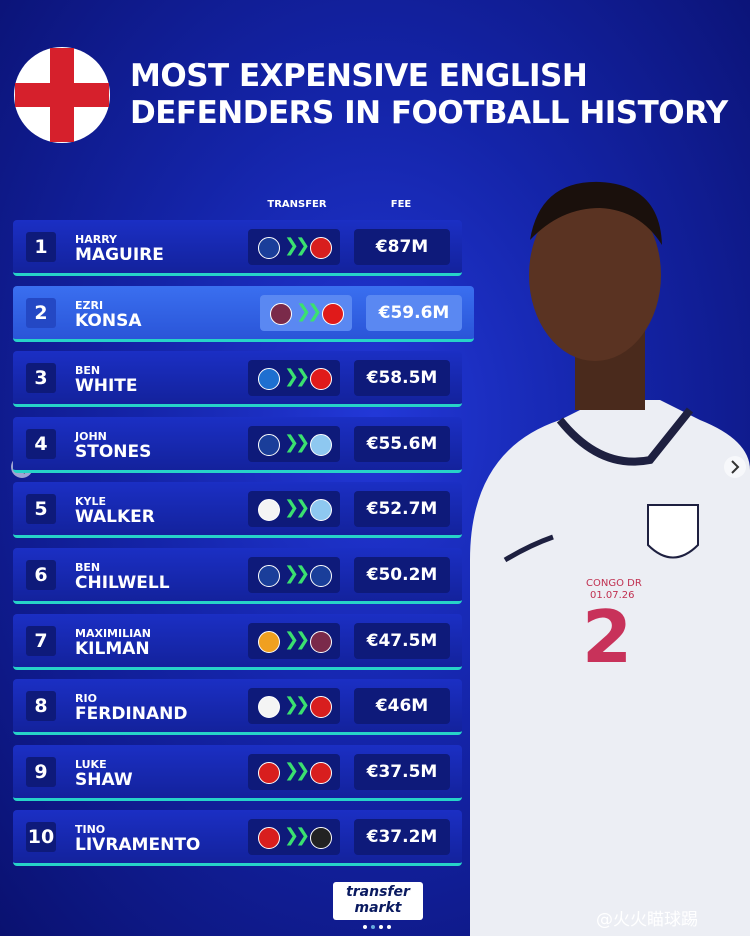 Image resolution: width=750 pixels, height=936 pixels. What do you see at coordinates (647, 920) in the screenshot?
I see `watermark: @火火瞄球踢` at bounding box center [647, 920].